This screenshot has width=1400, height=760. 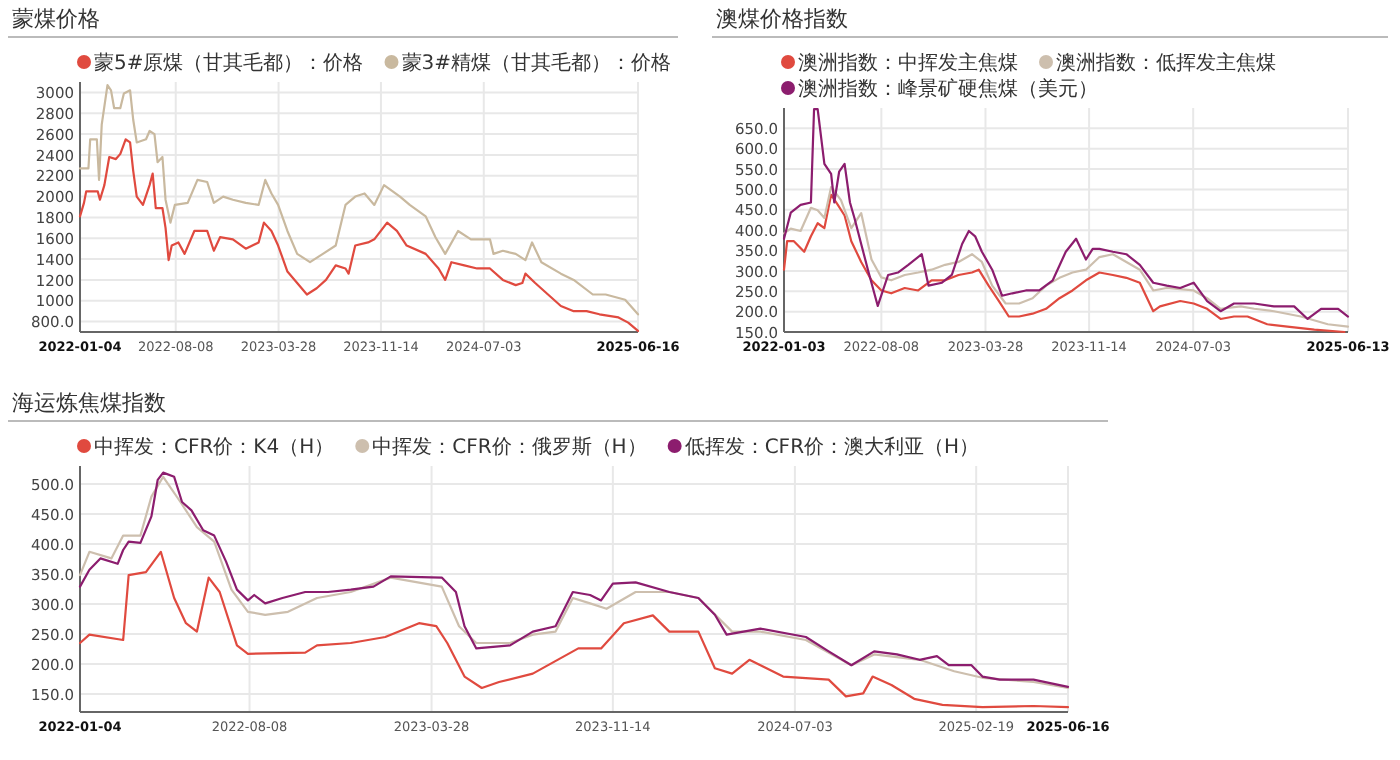 What do you see at coordinates (89, 403) in the screenshot?
I see `chart-title: 海运炼焦煤指数` at bounding box center [89, 403].